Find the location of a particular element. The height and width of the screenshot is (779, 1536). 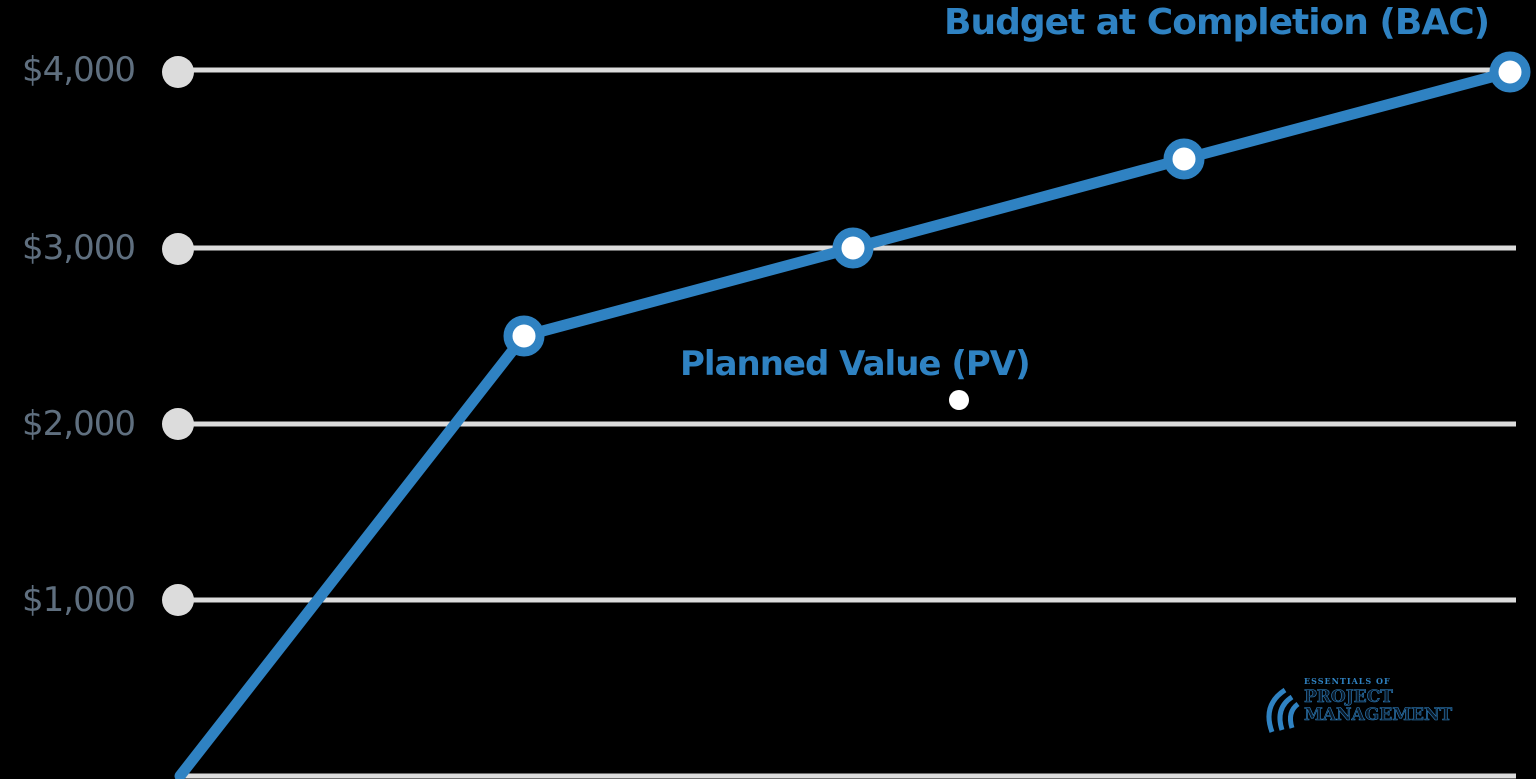

y-tick-label-1000: $1,000 is located at coordinates (79, 600).